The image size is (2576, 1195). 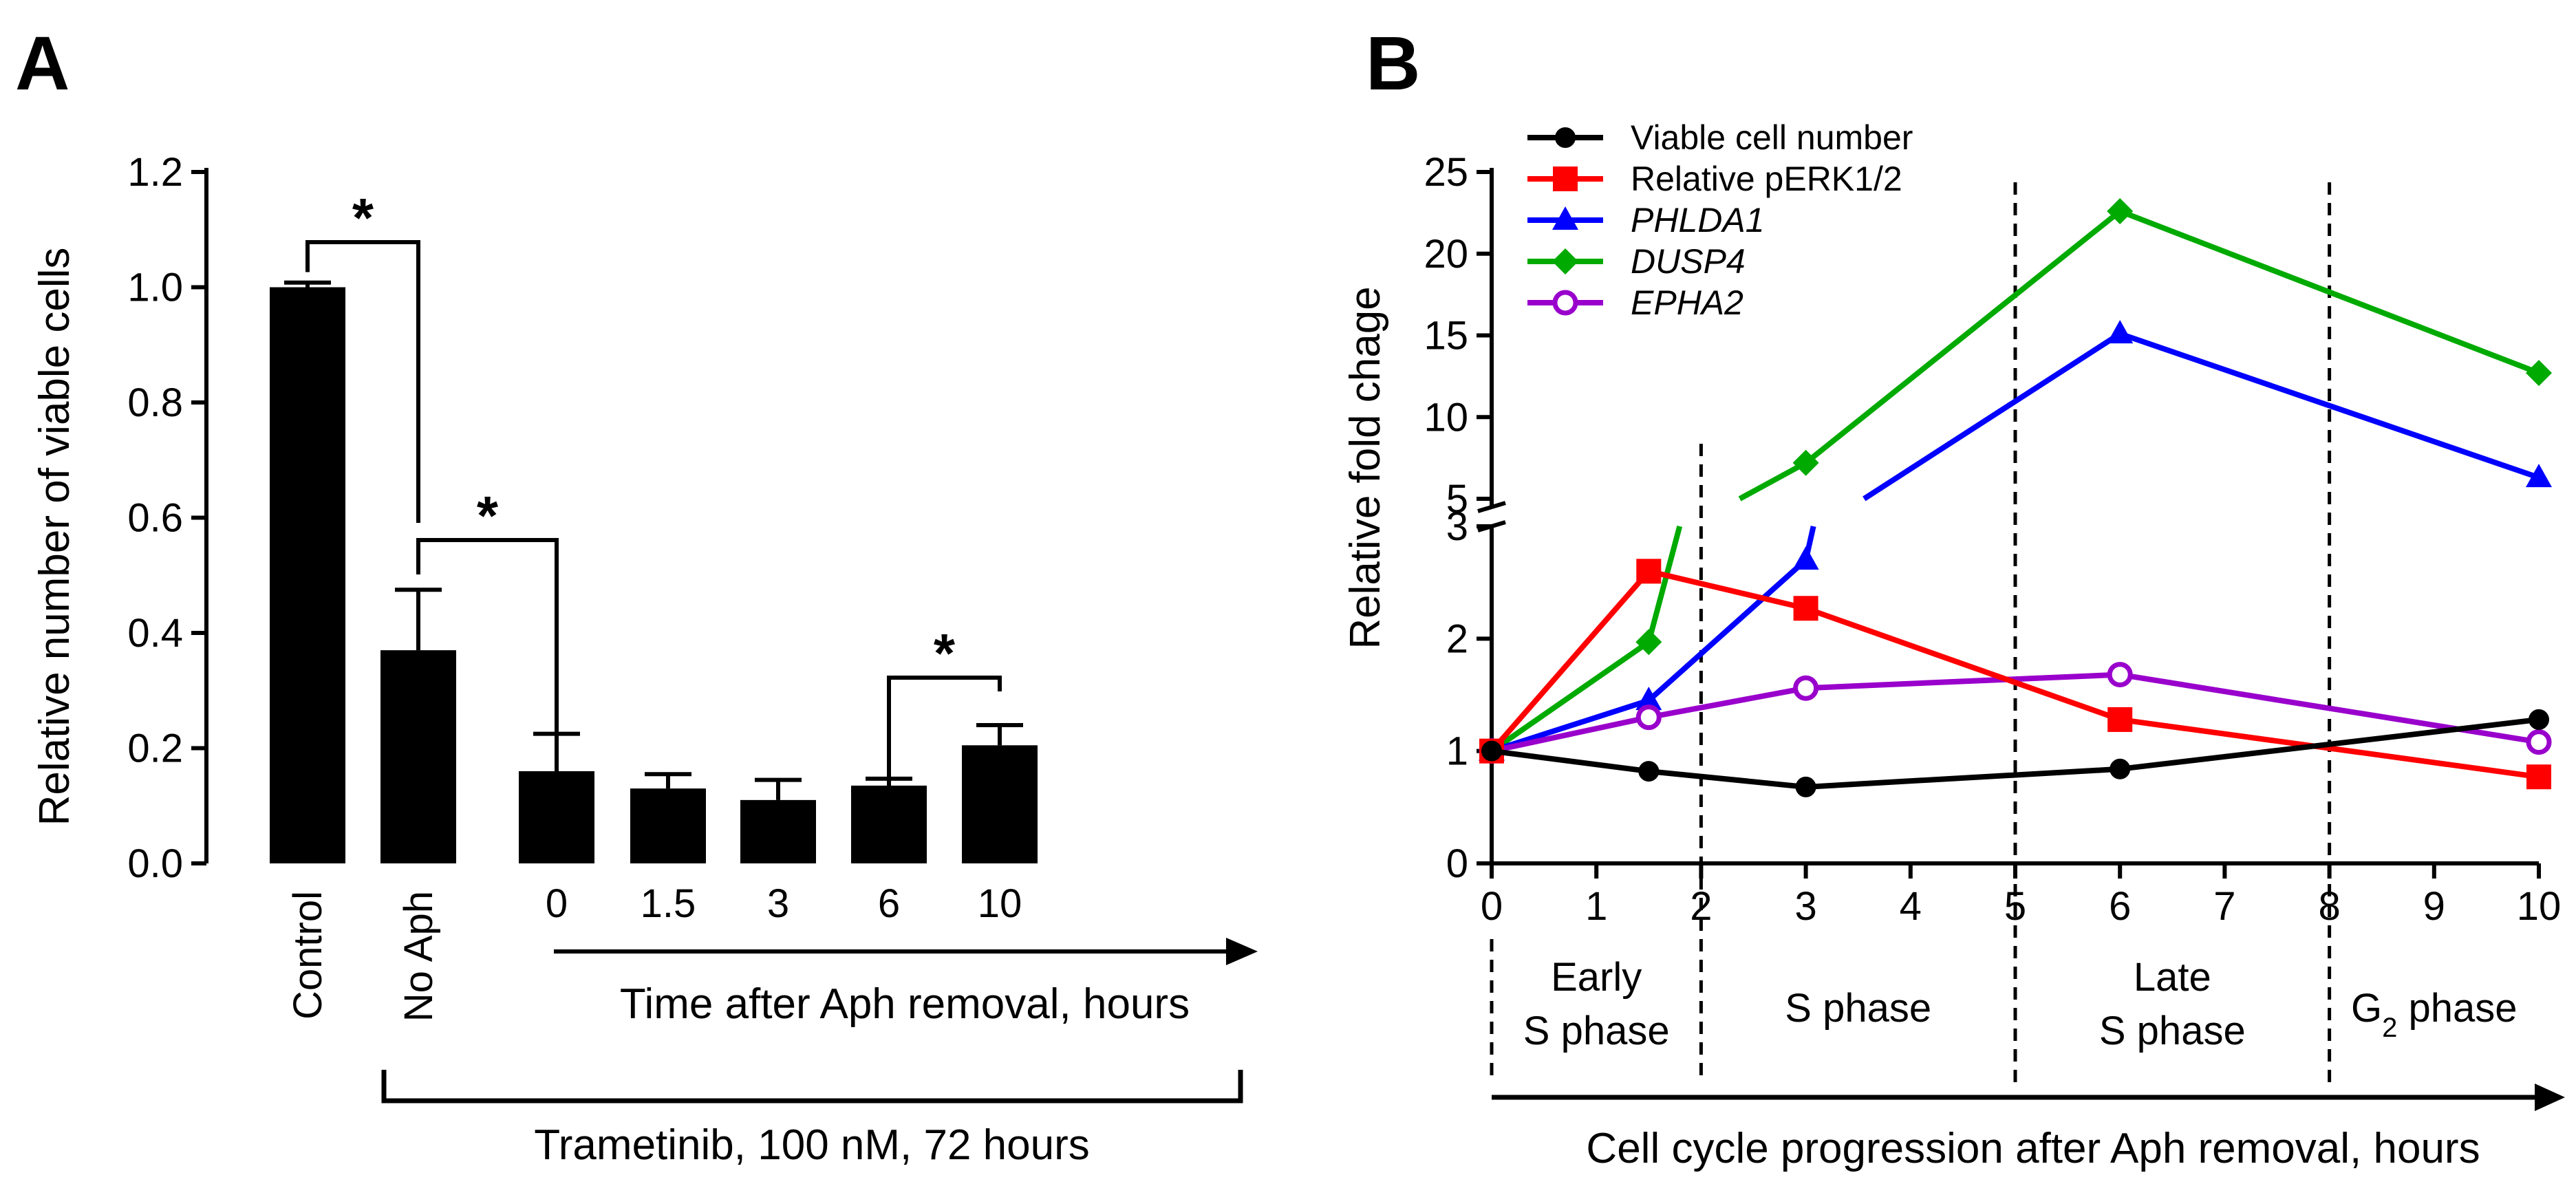 I want to click on y-tick-label: 25, so click(x=1446, y=172).